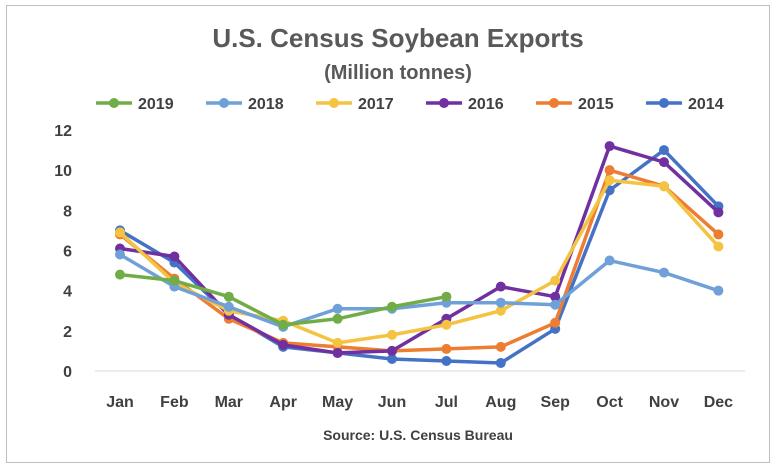 The width and height of the screenshot is (780, 472). What do you see at coordinates (398, 73) in the screenshot?
I see `chart-subtitle: (Million tonnes)` at bounding box center [398, 73].